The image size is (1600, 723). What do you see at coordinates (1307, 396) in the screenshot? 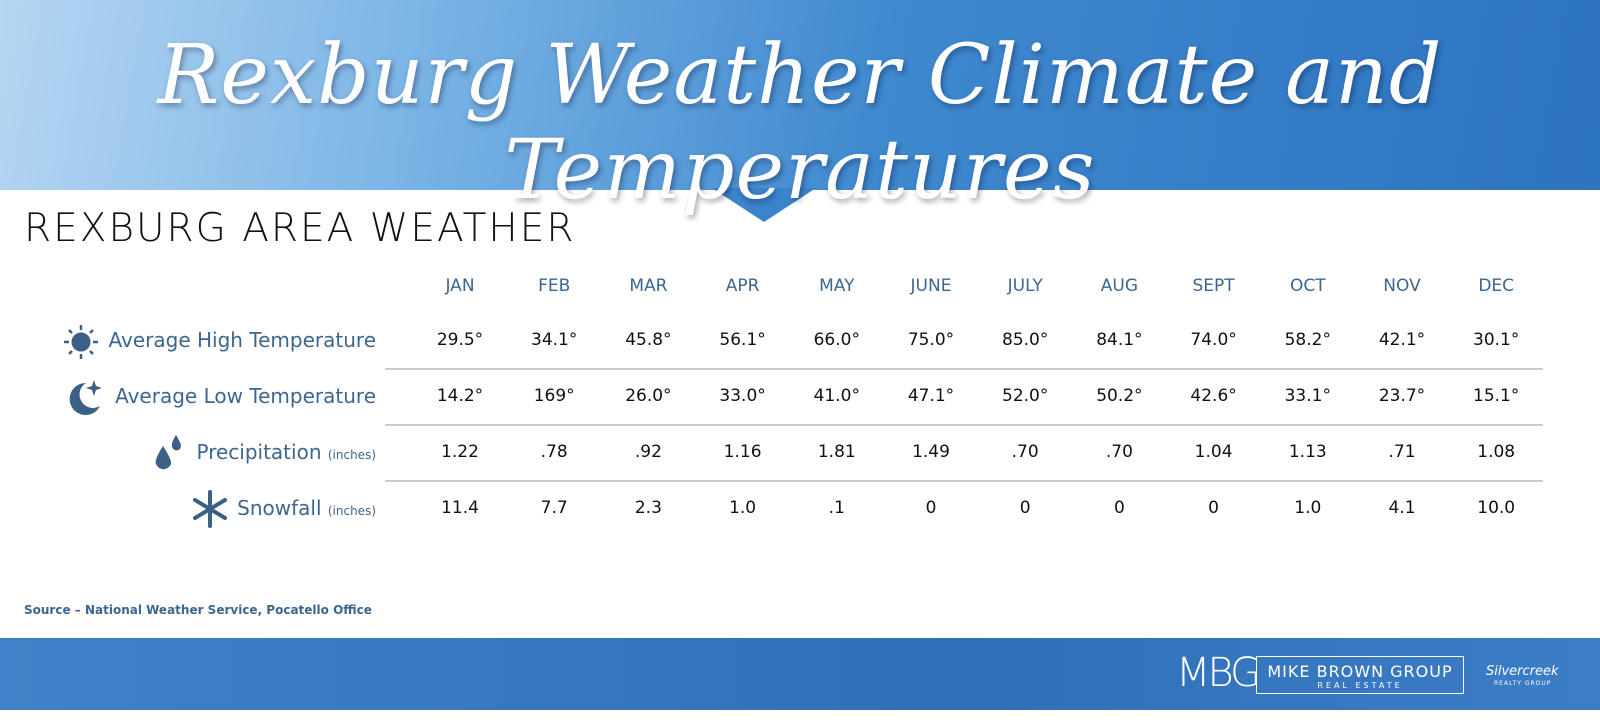
I see `table-cell: 33.1°` at bounding box center [1307, 396].